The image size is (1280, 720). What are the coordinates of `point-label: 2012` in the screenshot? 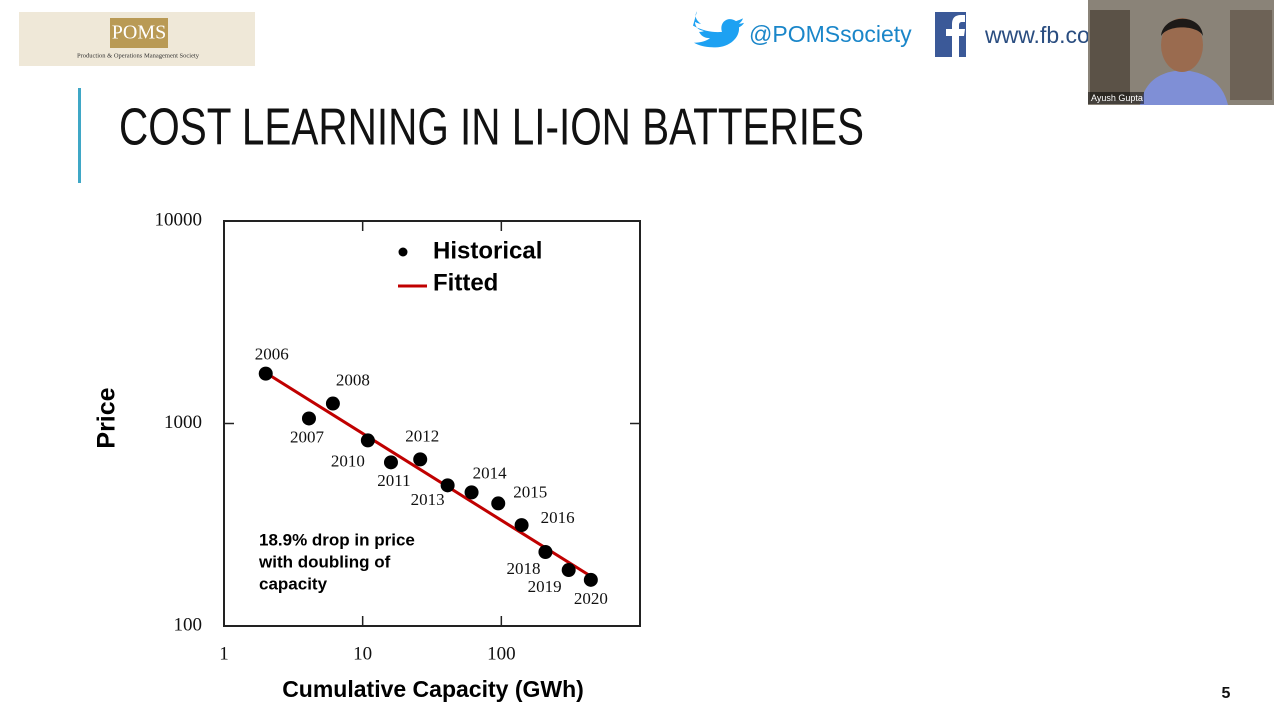 It's located at (422, 435).